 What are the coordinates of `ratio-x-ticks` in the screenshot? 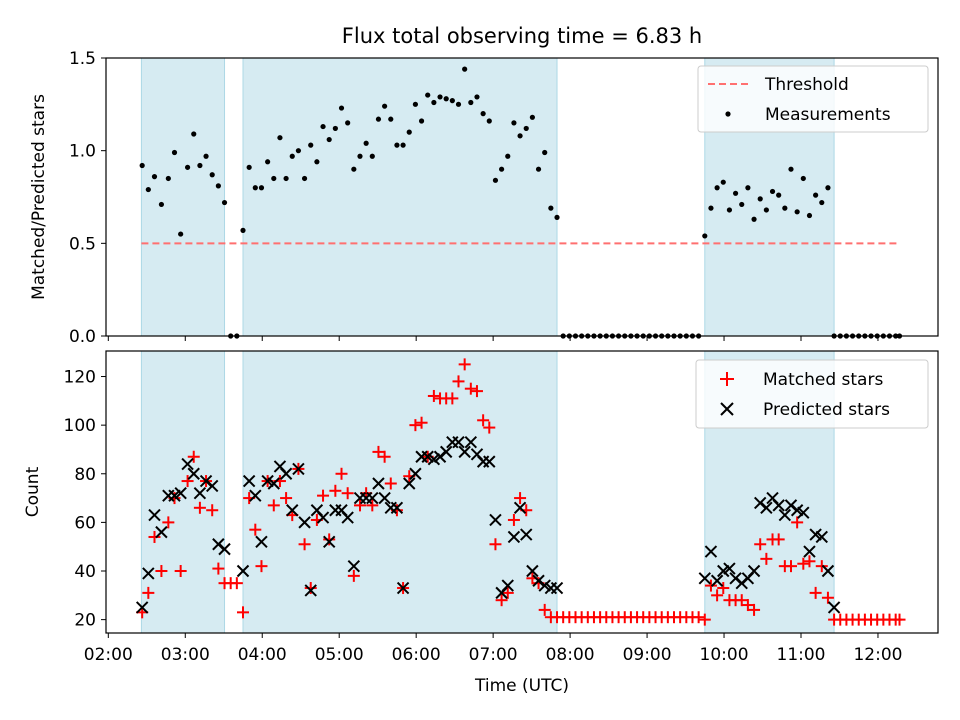 It's located at (493, 338).